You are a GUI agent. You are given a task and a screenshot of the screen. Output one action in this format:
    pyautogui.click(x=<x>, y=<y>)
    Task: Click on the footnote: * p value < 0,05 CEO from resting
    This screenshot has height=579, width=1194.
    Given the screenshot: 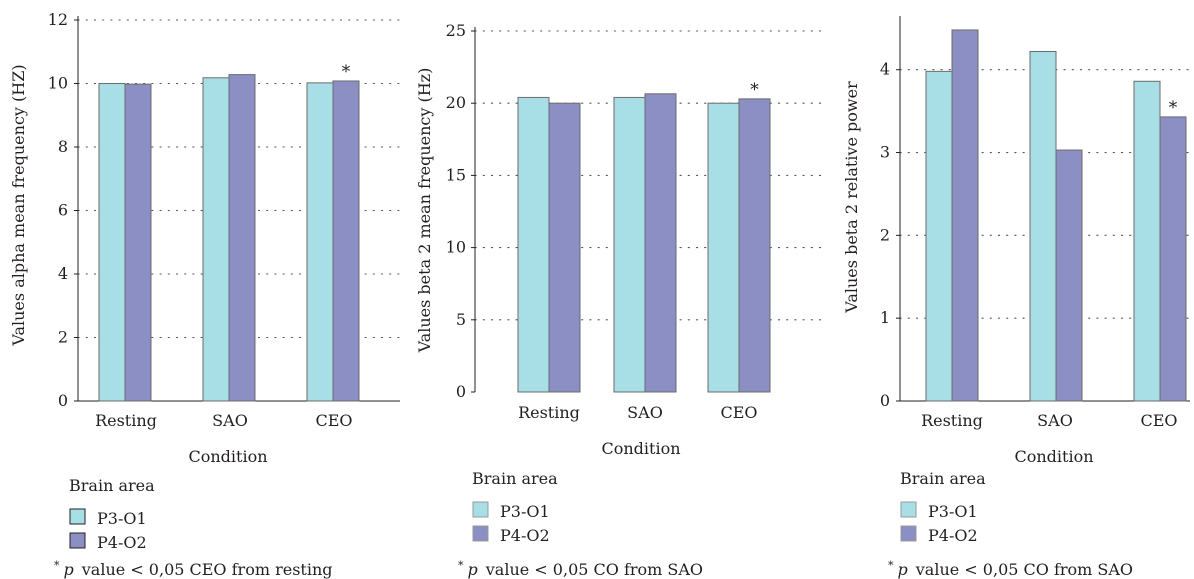 What is the action you would take?
    pyautogui.click(x=193, y=569)
    